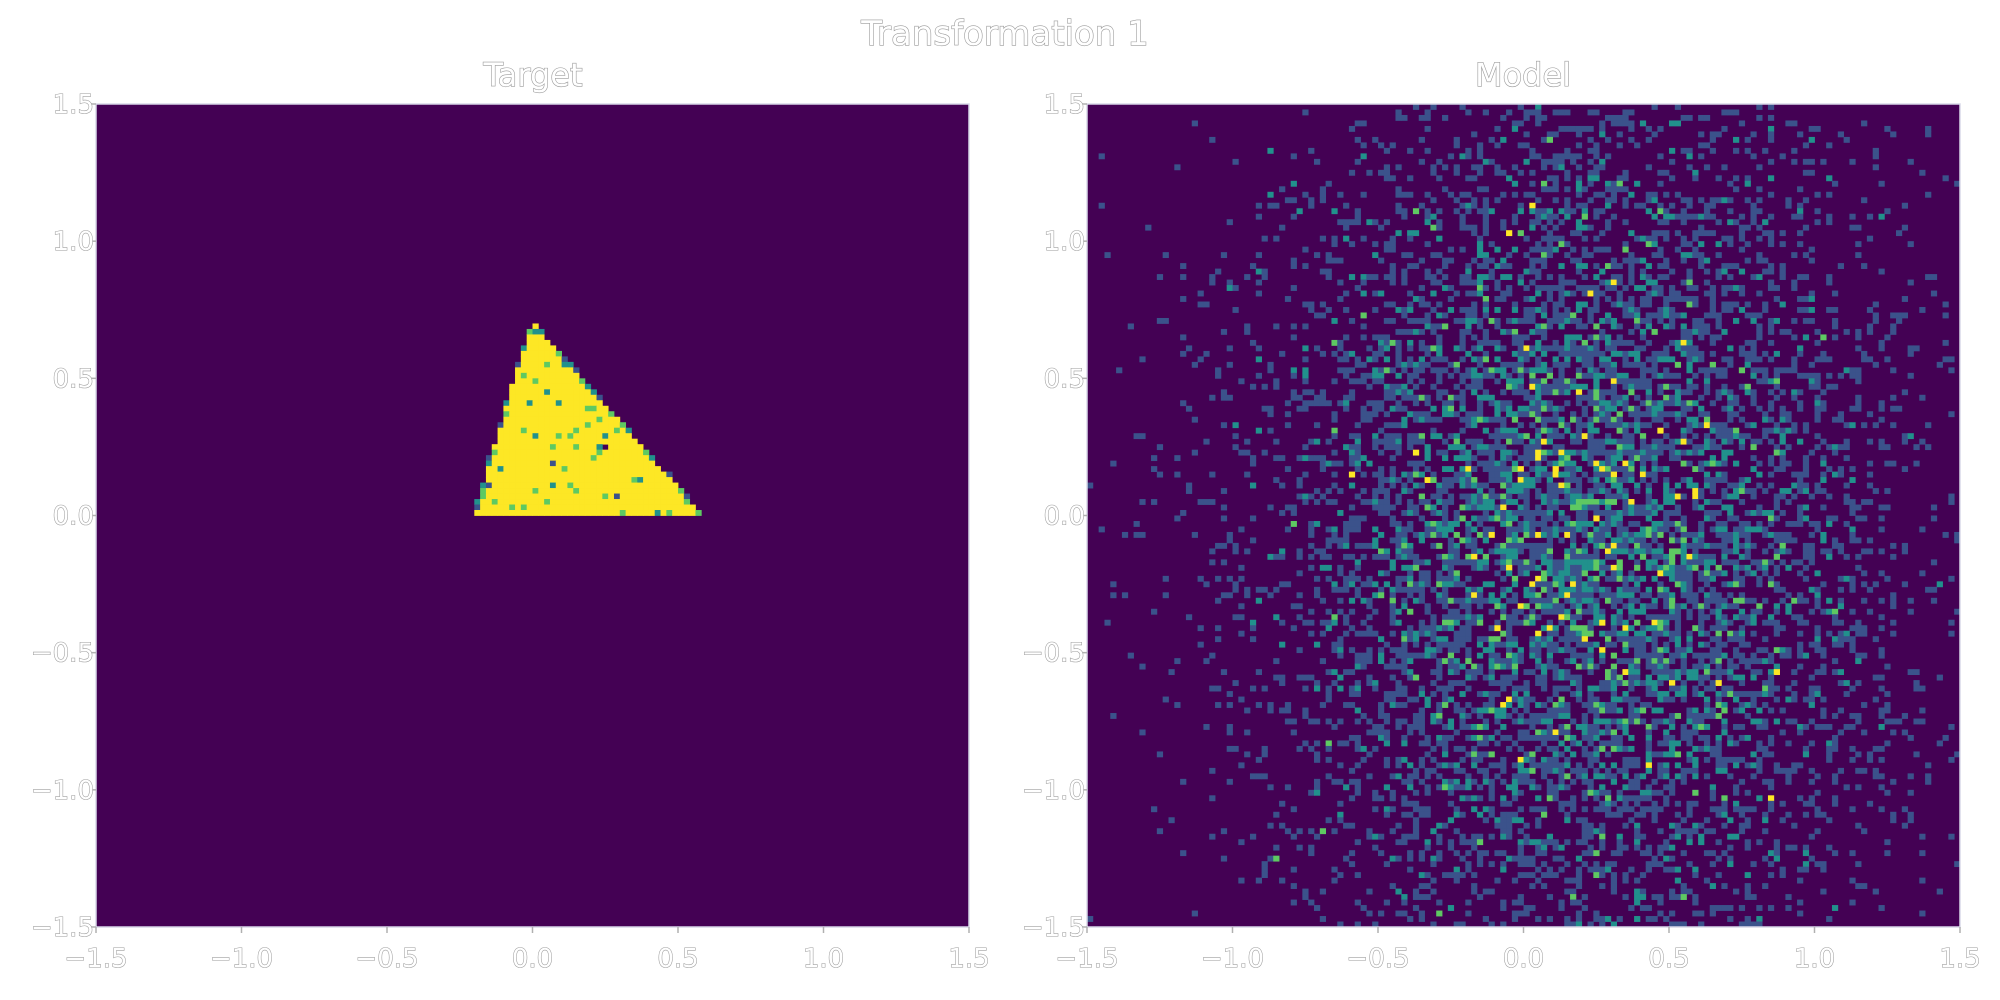 The width and height of the screenshot is (2000, 1000). What do you see at coordinates (588, 419) in the screenshot?
I see `heatmap-cells-target` at bounding box center [588, 419].